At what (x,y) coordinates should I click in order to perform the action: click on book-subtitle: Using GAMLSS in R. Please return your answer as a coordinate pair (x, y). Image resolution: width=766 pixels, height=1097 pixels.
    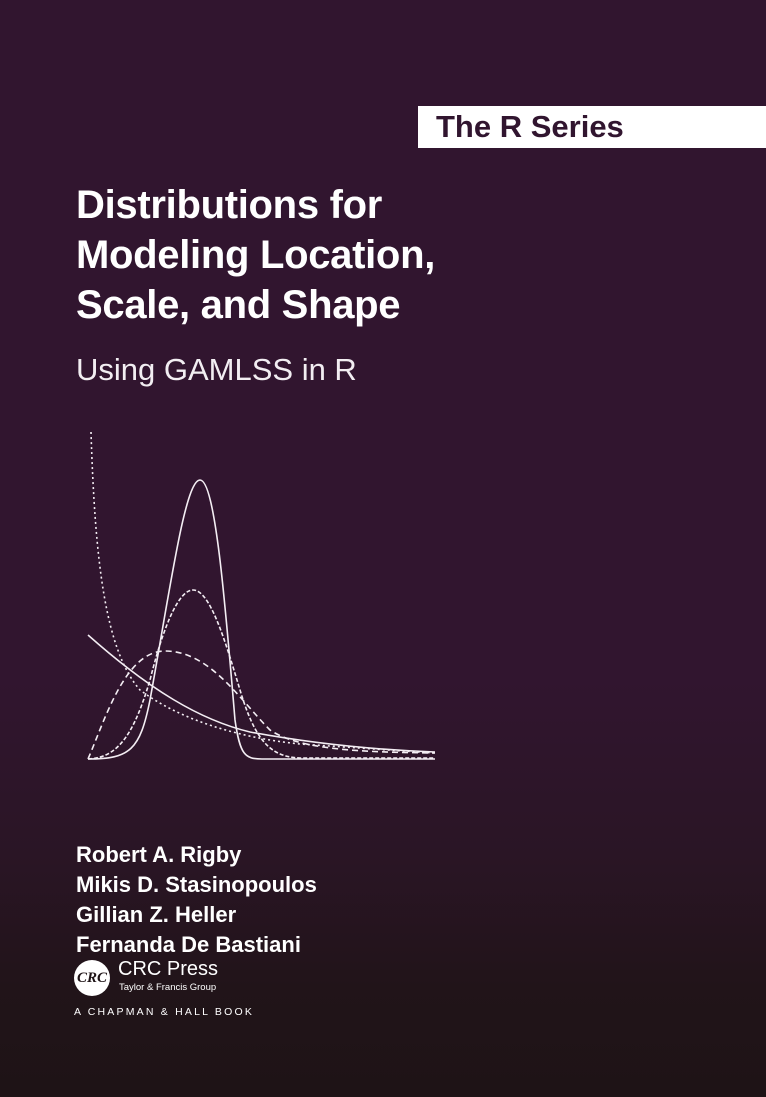
    Looking at the image, I should click on (216, 369).